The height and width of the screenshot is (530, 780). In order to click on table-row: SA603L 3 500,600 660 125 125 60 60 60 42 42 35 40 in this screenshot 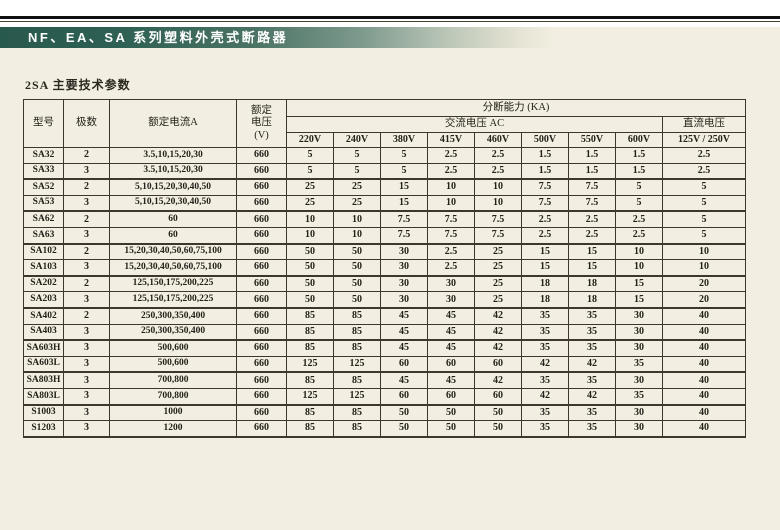, I will do `click(385, 364)`.